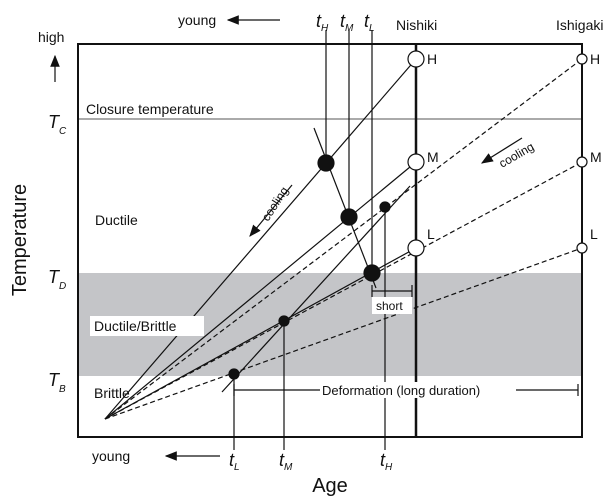  I want to click on site-label: Ishigaki, so click(579, 25).